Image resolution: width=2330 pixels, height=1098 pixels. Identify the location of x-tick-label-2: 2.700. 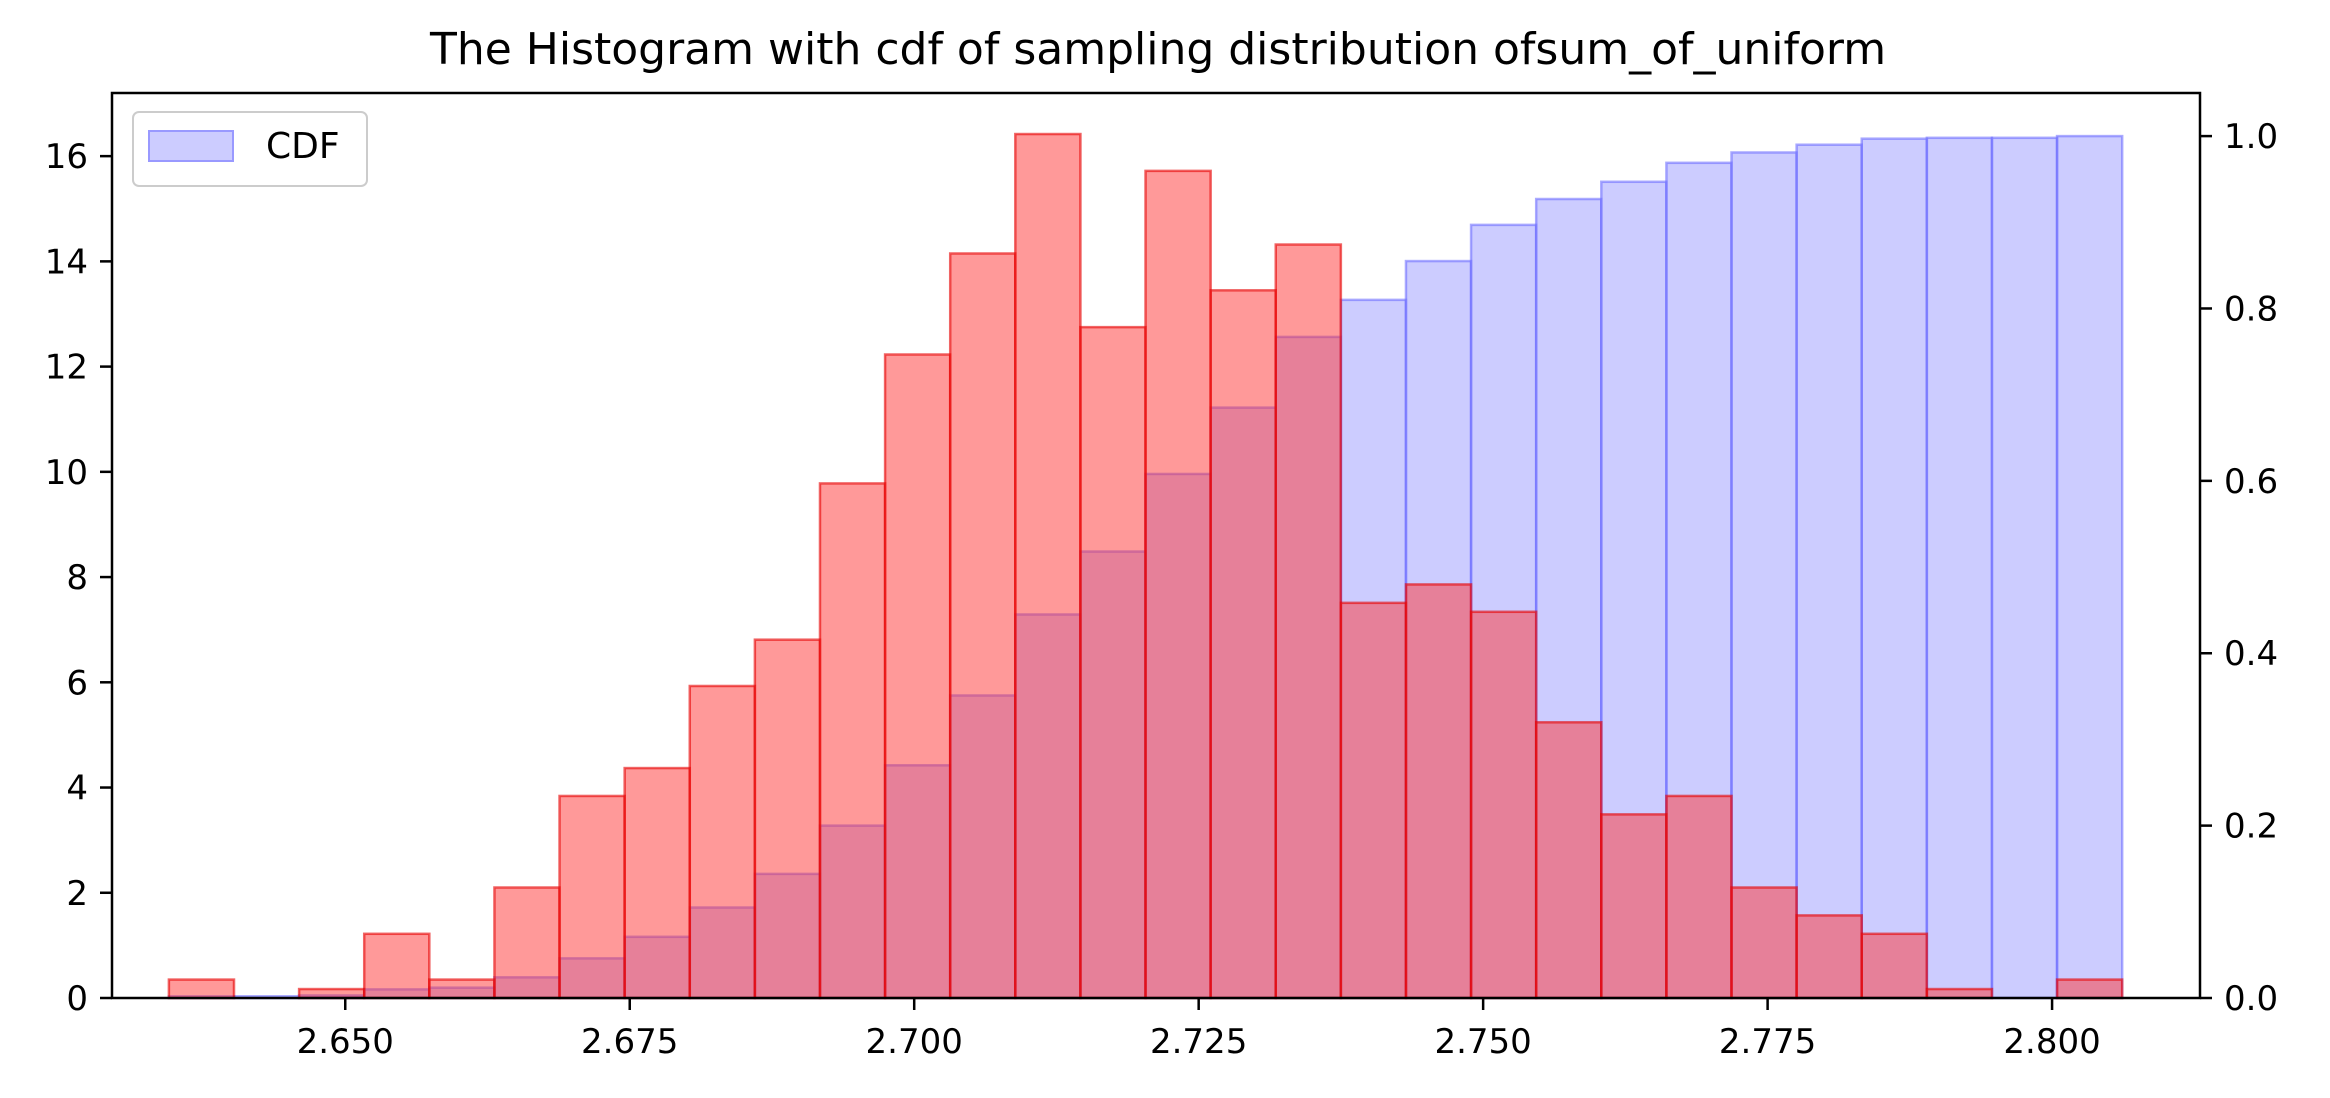
(914, 1042).